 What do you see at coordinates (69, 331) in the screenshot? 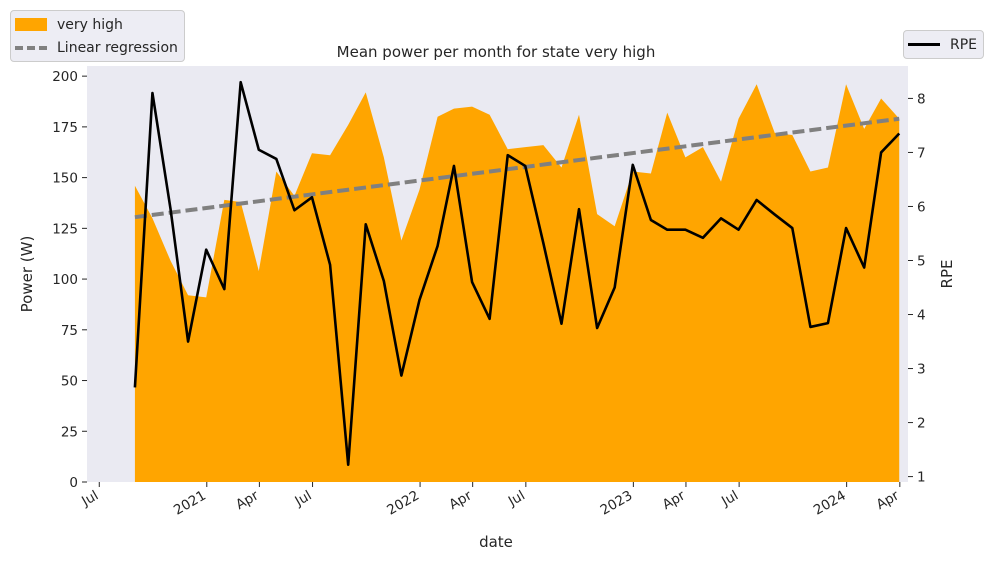
I see `y-tick-label: 75` at bounding box center [69, 331].